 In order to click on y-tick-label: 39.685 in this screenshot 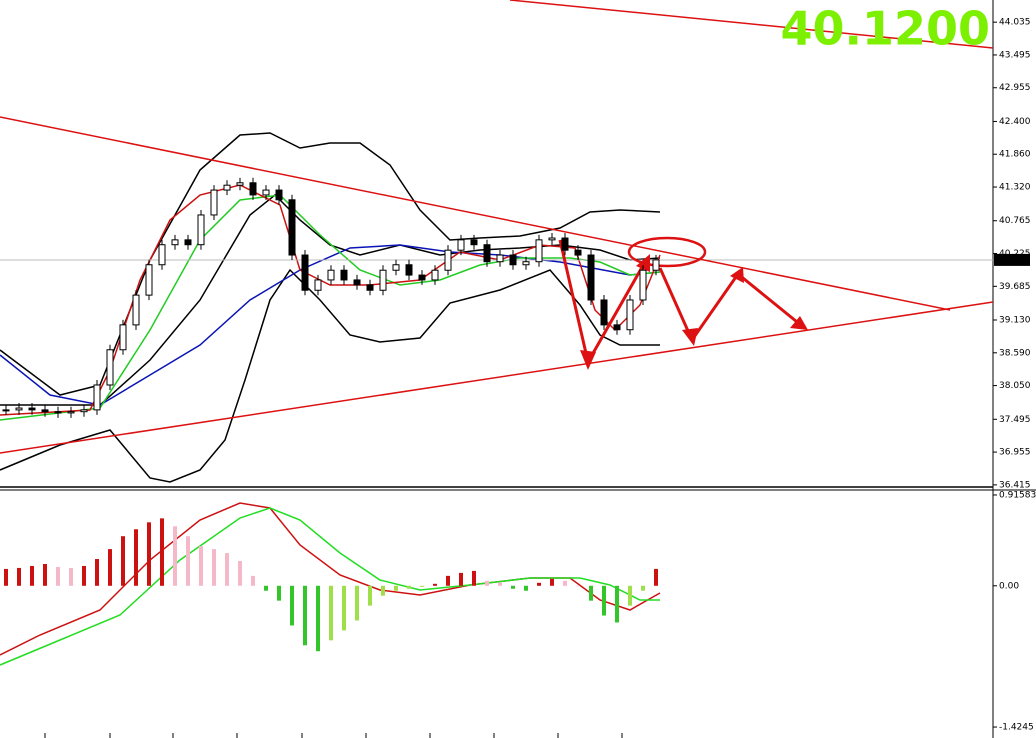, I will do `click(1015, 287)`.